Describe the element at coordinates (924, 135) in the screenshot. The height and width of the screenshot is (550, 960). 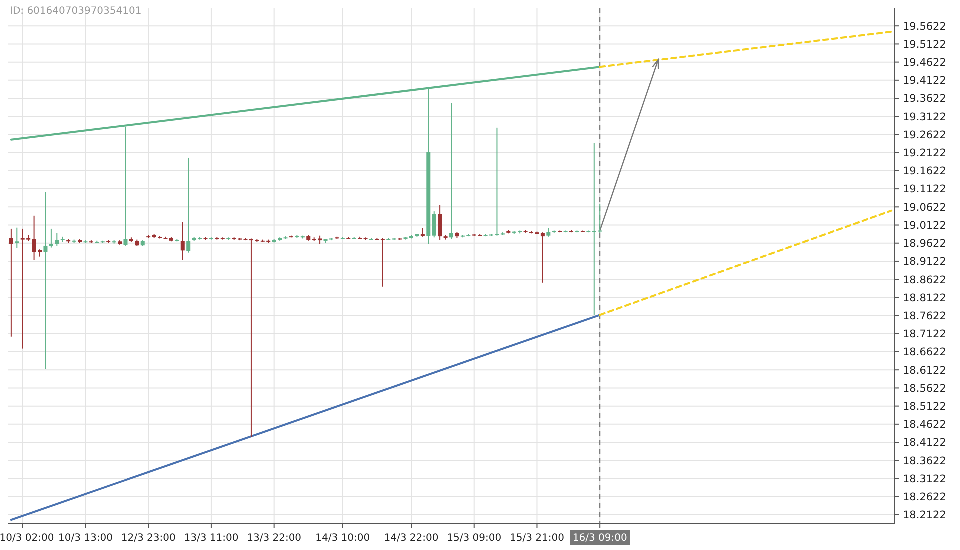
I see `y-tick-label: 19.2622` at that location.